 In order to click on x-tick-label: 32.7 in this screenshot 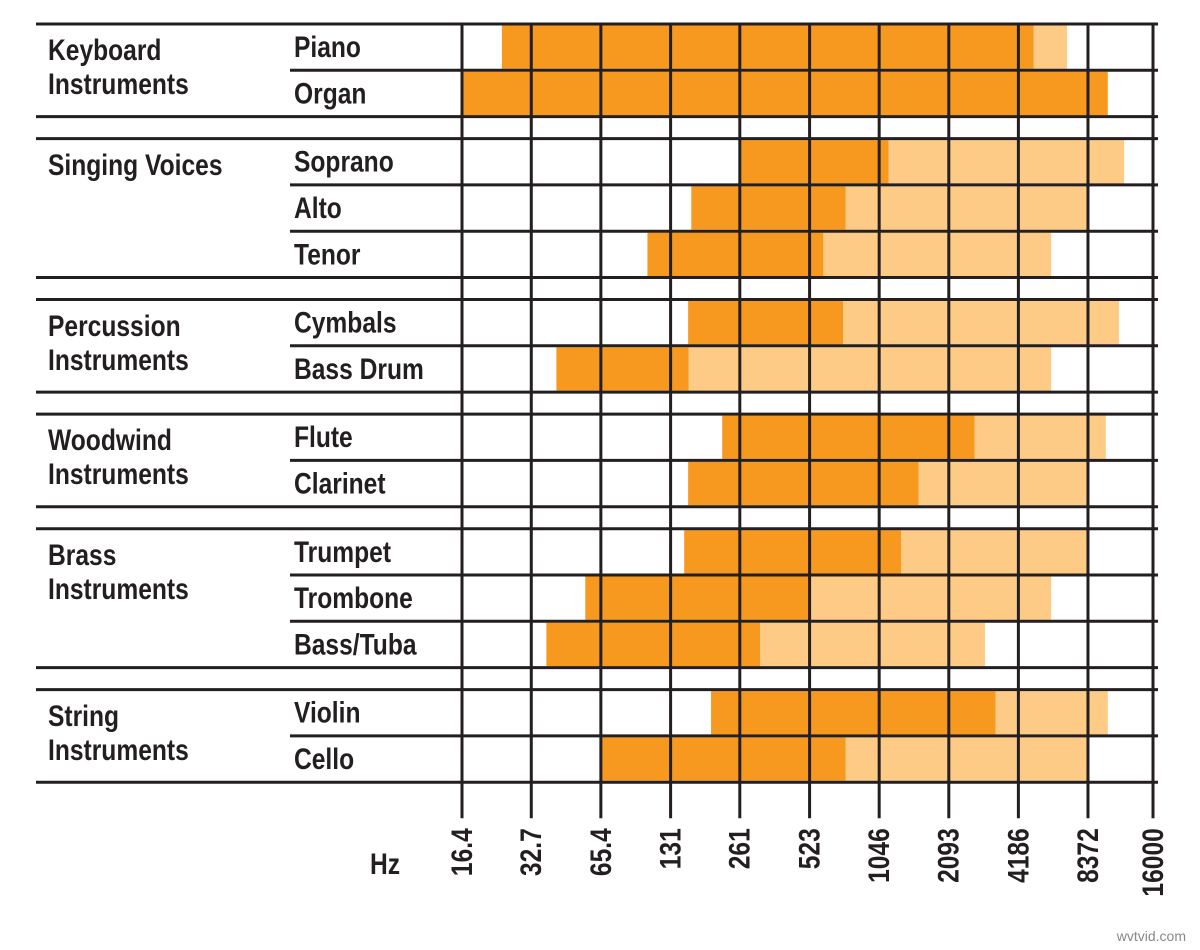, I will do `click(531, 852)`.